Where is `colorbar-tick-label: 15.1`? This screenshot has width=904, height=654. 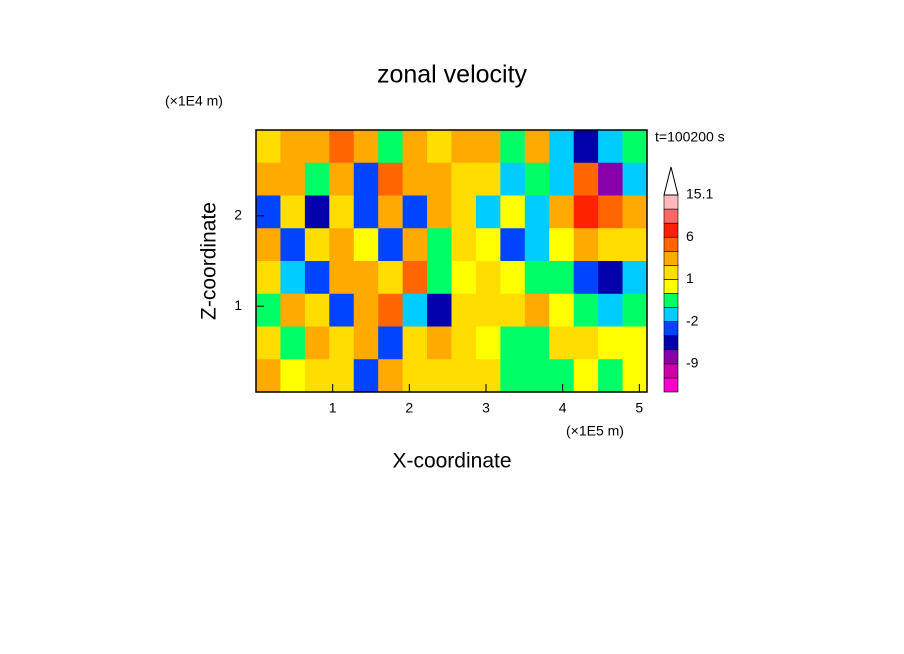 colorbar-tick-label: 15.1 is located at coordinates (699, 194).